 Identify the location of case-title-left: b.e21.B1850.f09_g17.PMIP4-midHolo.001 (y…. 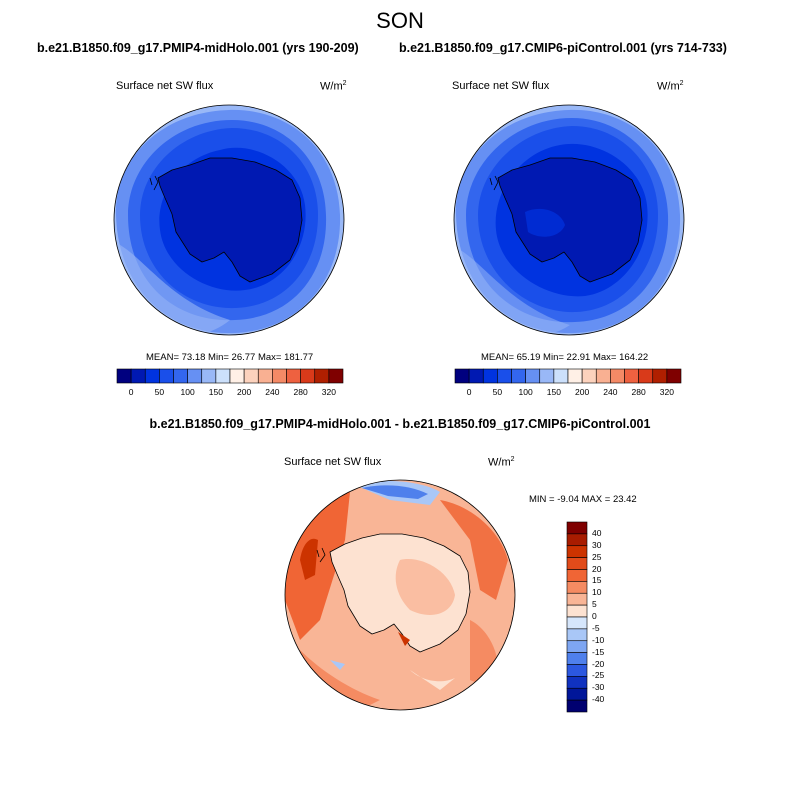
(198, 48).